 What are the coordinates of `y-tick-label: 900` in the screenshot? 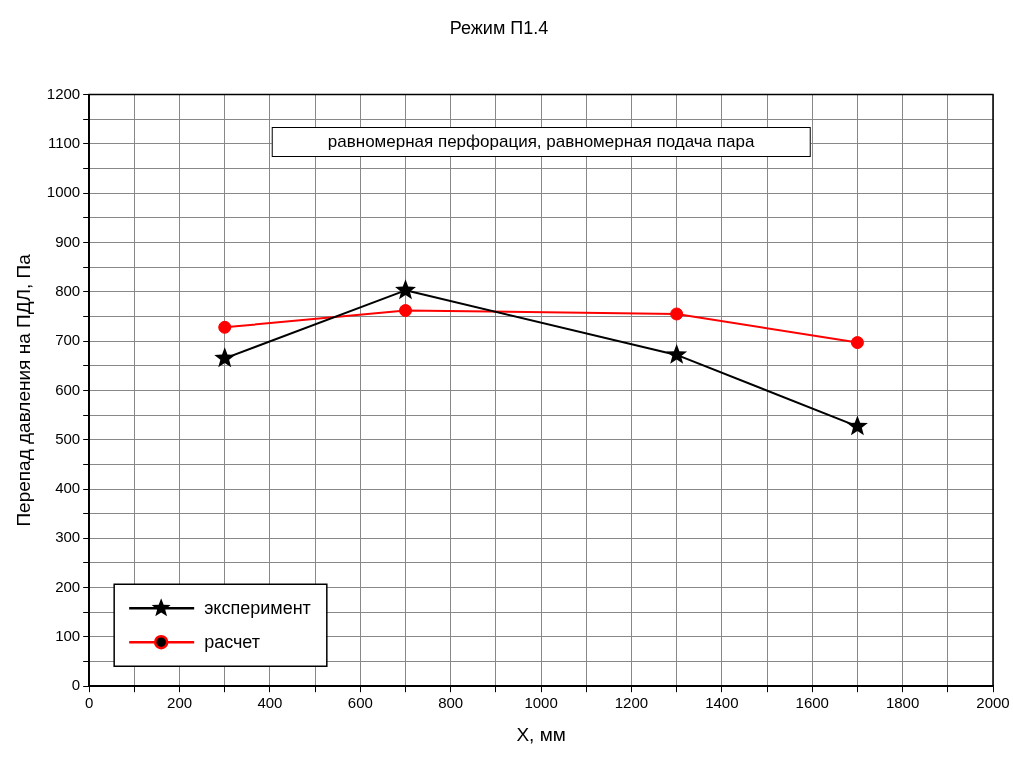 It's located at (68, 241).